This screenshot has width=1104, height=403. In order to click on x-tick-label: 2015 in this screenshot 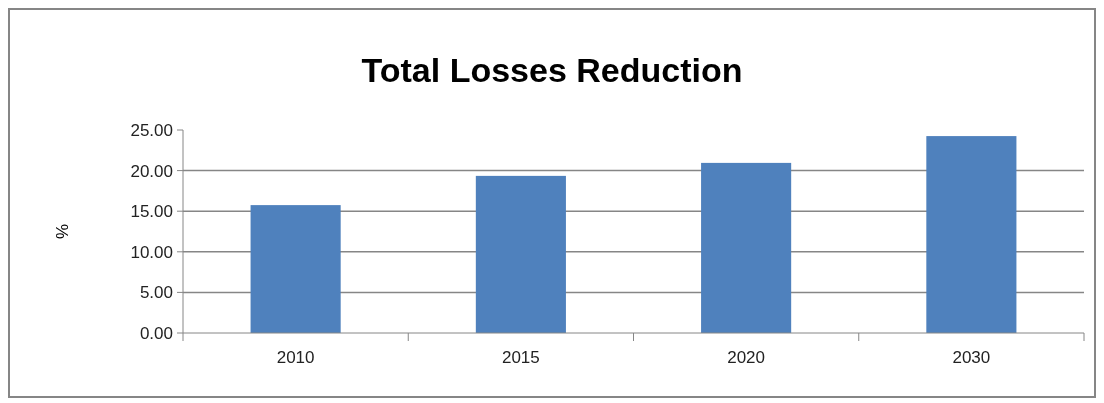, I will do `click(520, 357)`.